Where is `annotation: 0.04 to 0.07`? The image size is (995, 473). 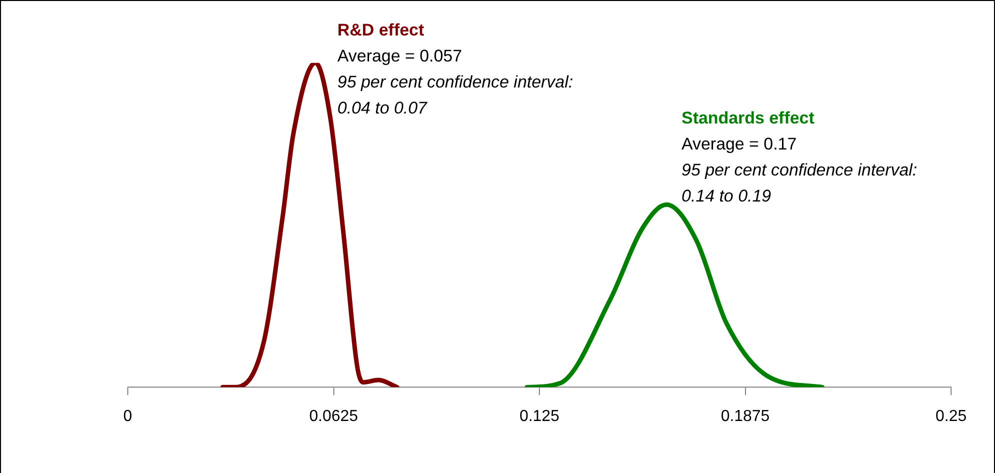
annotation: 0.04 to 0.07 is located at coordinates (382, 108).